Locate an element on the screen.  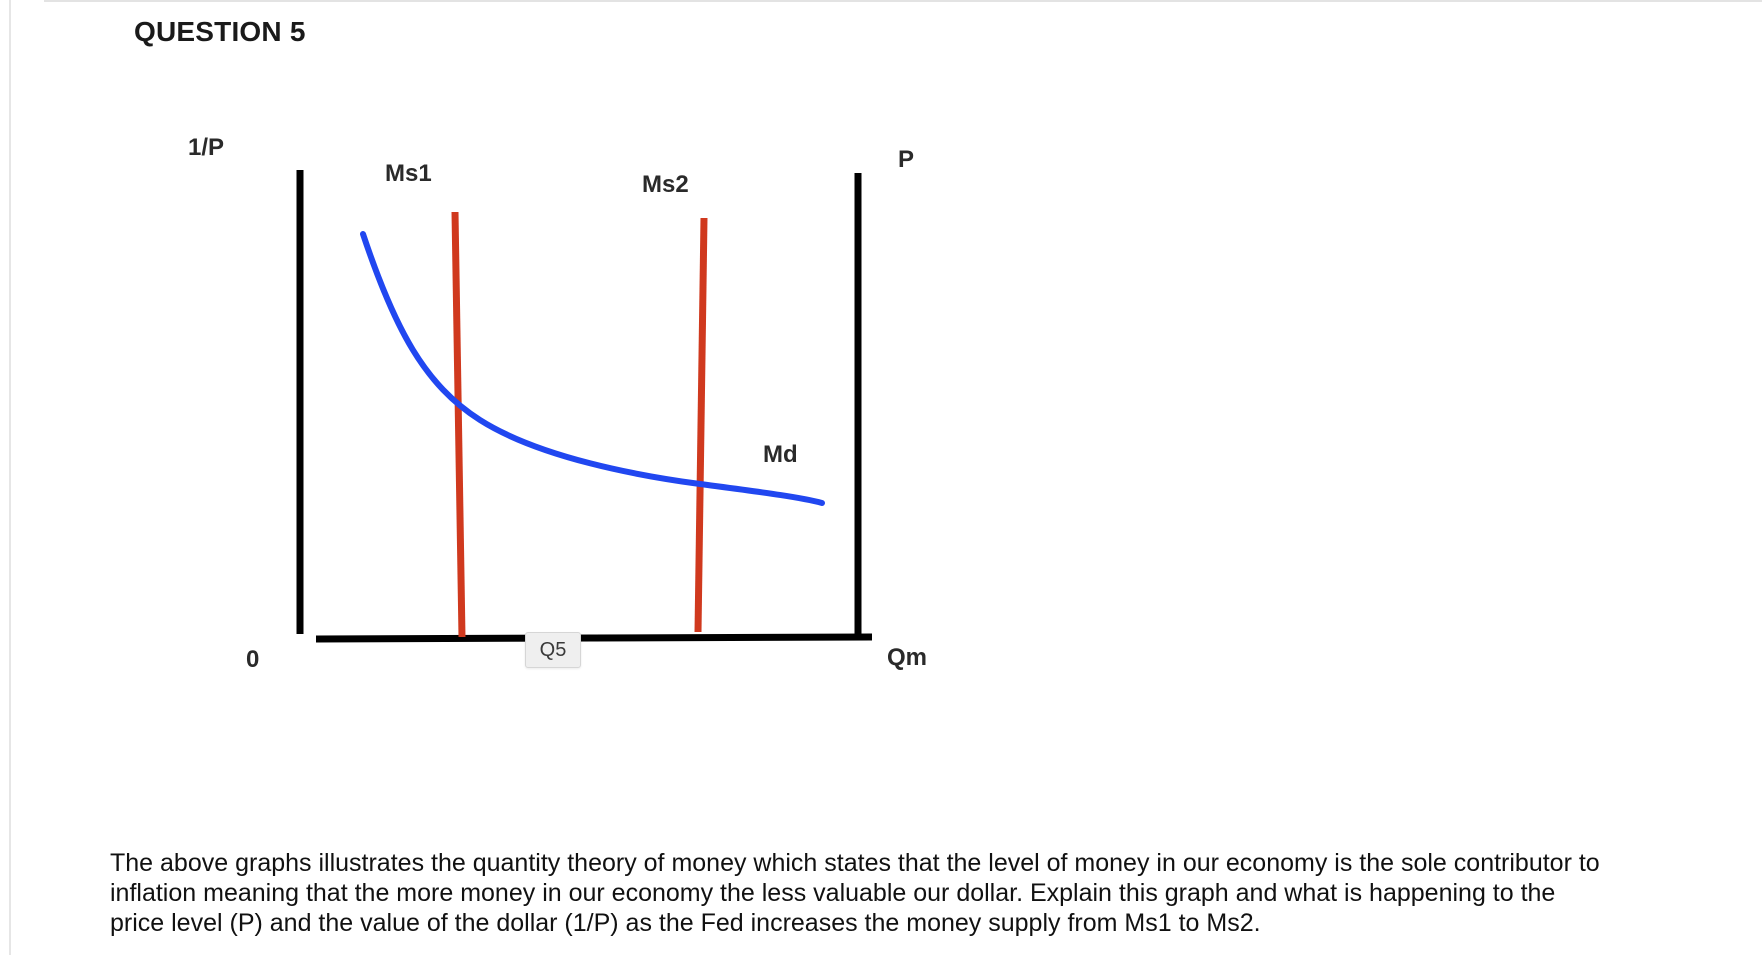
x-axis-line is located at coordinates (594, 638).